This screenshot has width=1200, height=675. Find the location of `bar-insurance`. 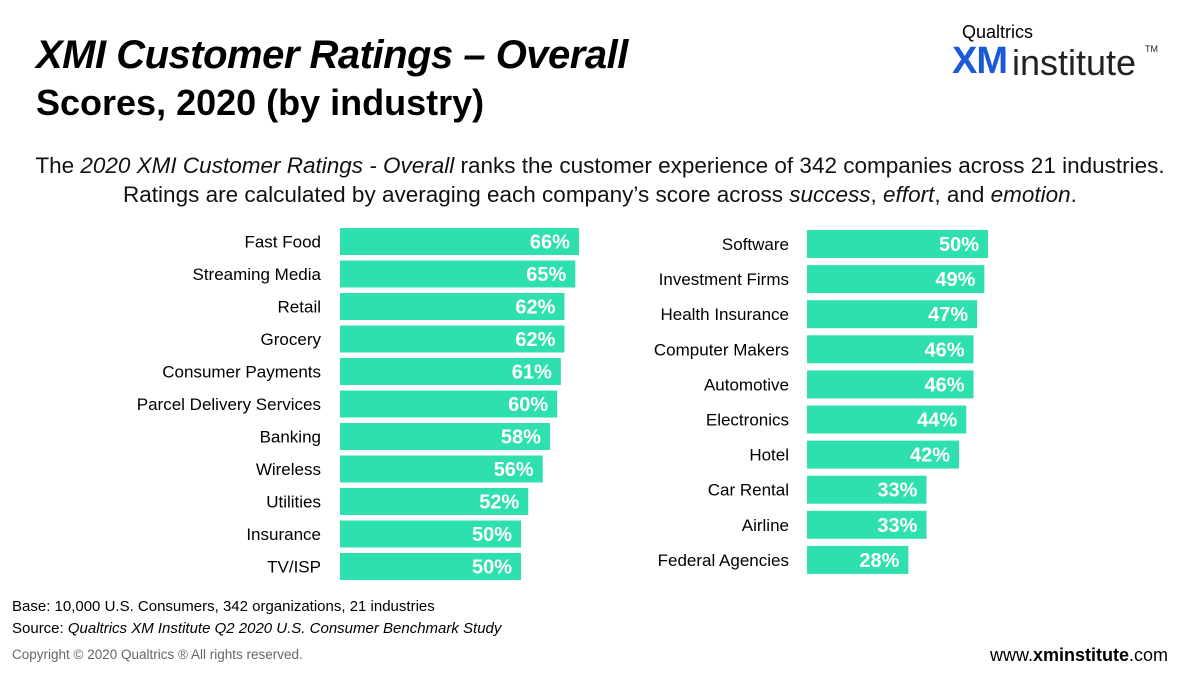

bar-insurance is located at coordinates (430, 534).